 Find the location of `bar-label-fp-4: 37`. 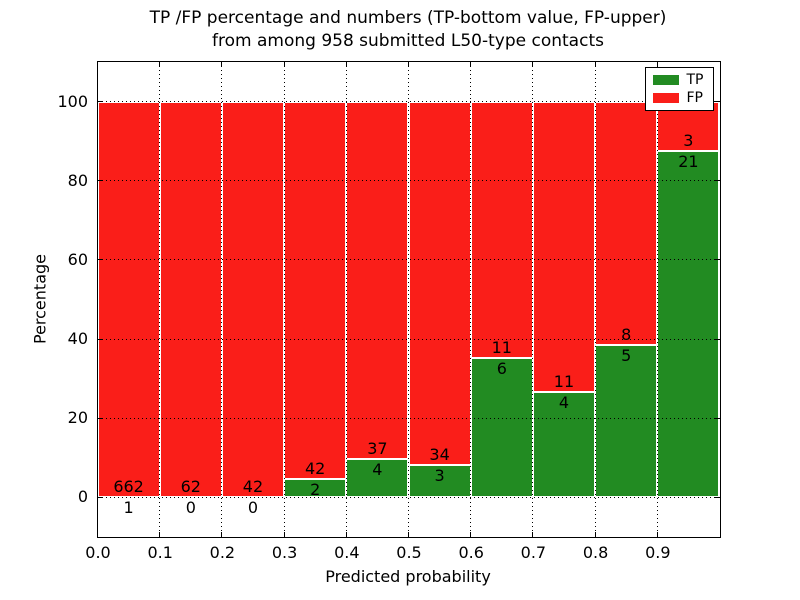

bar-label-fp-4: 37 is located at coordinates (377, 448).